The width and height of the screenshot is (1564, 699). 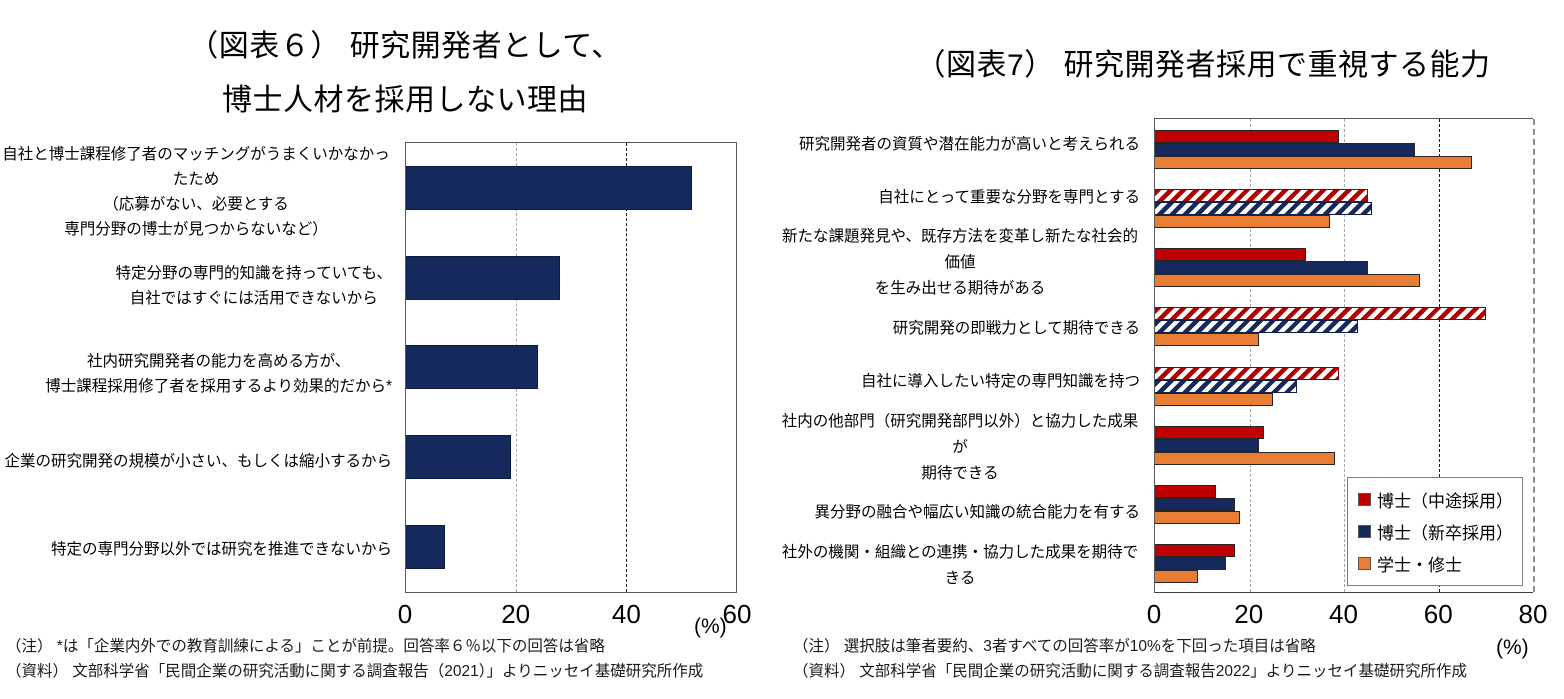 I want to click on left-category-row-5: 特定の専門分野以外では研究を推進できないから, so click(x=200, y=549).